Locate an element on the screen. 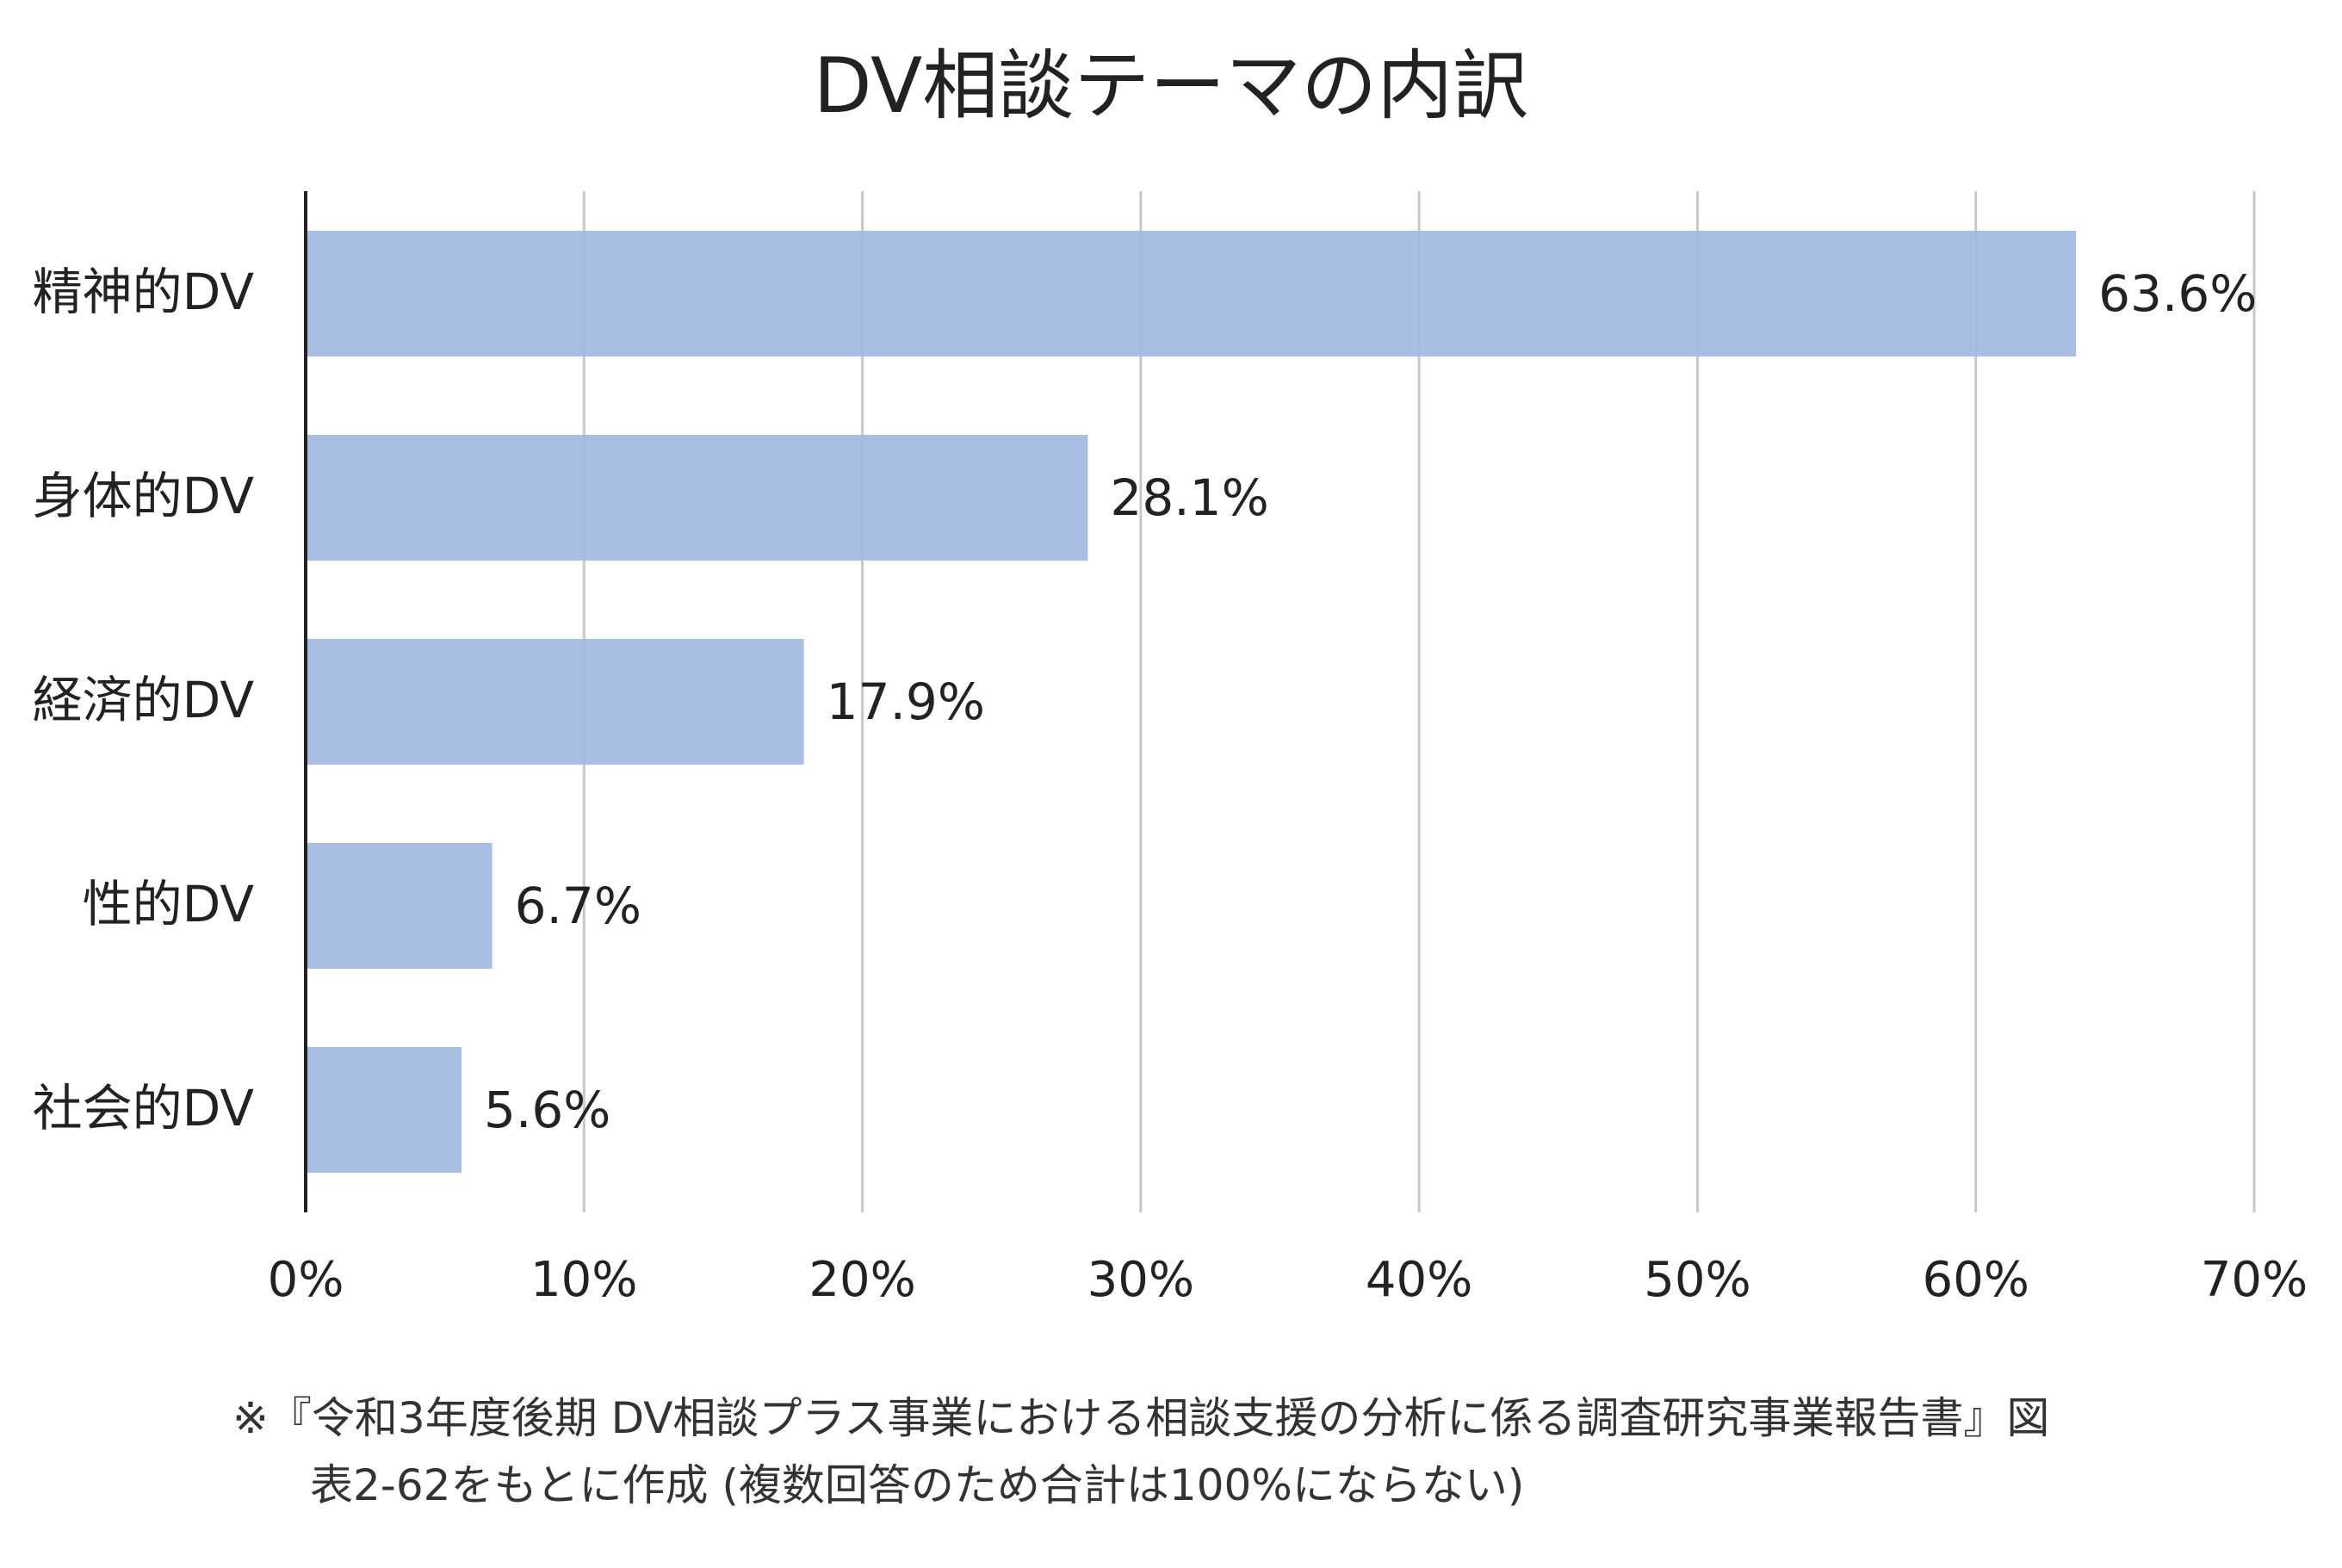 The width and height of the screenshot is (2342, 1568). category-label: 経済的DV is located at coordinates (144, 700).